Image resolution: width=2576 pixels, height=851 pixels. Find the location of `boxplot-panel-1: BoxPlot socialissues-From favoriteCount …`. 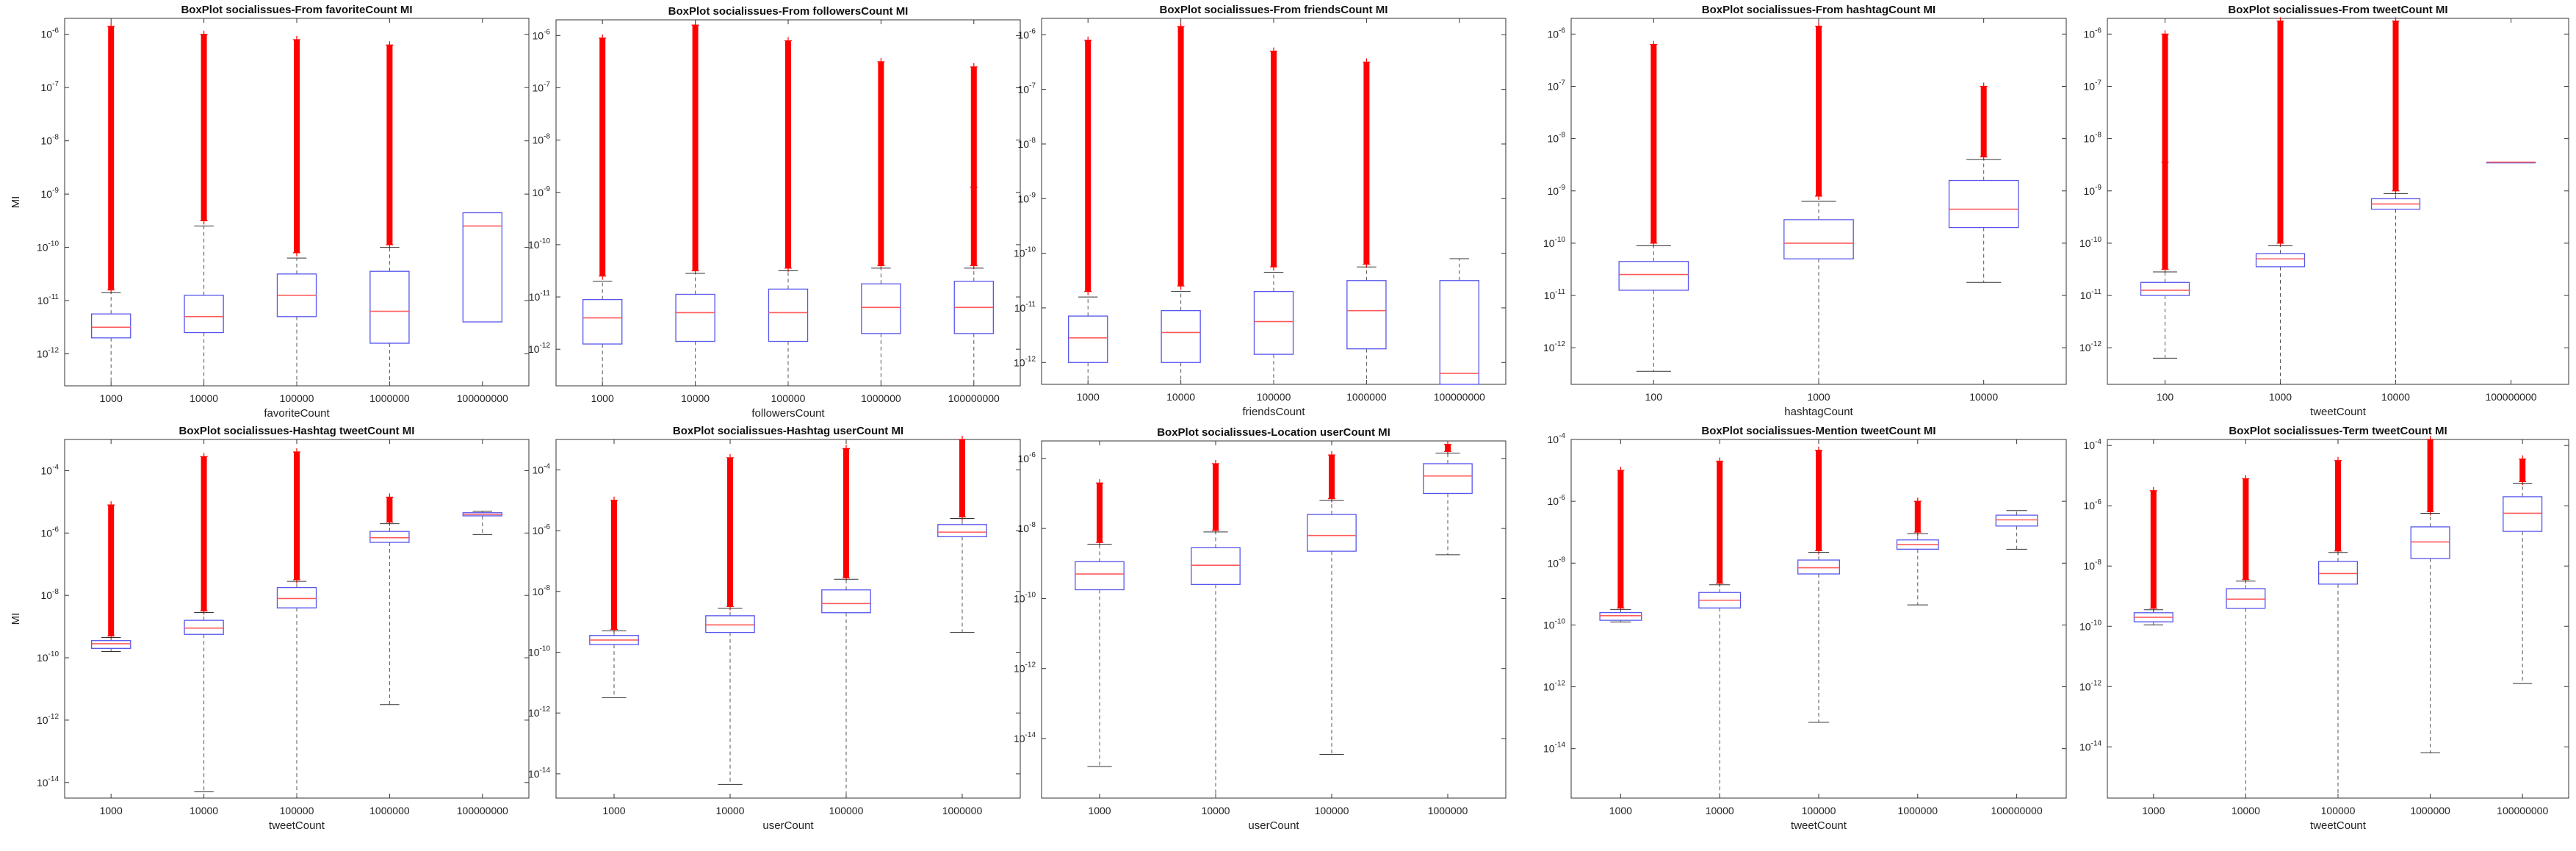

boxplot-panel-1: BoxPlot socialissues-From favoriteCount … is located at coordinates (270, 212).